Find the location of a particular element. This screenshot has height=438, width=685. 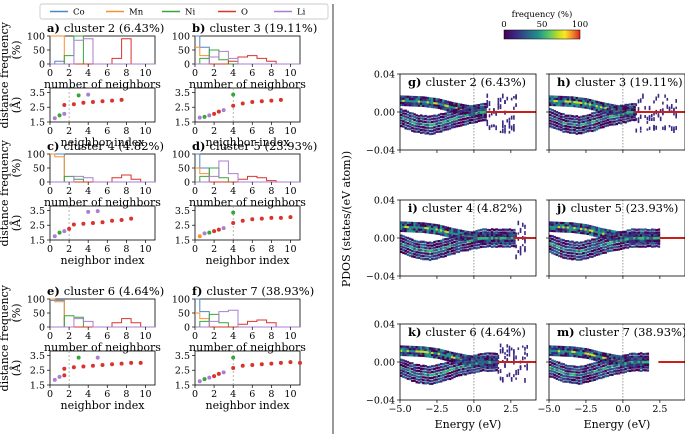

histogram-ytick-label: 0 is located at coordinates (42, 328).